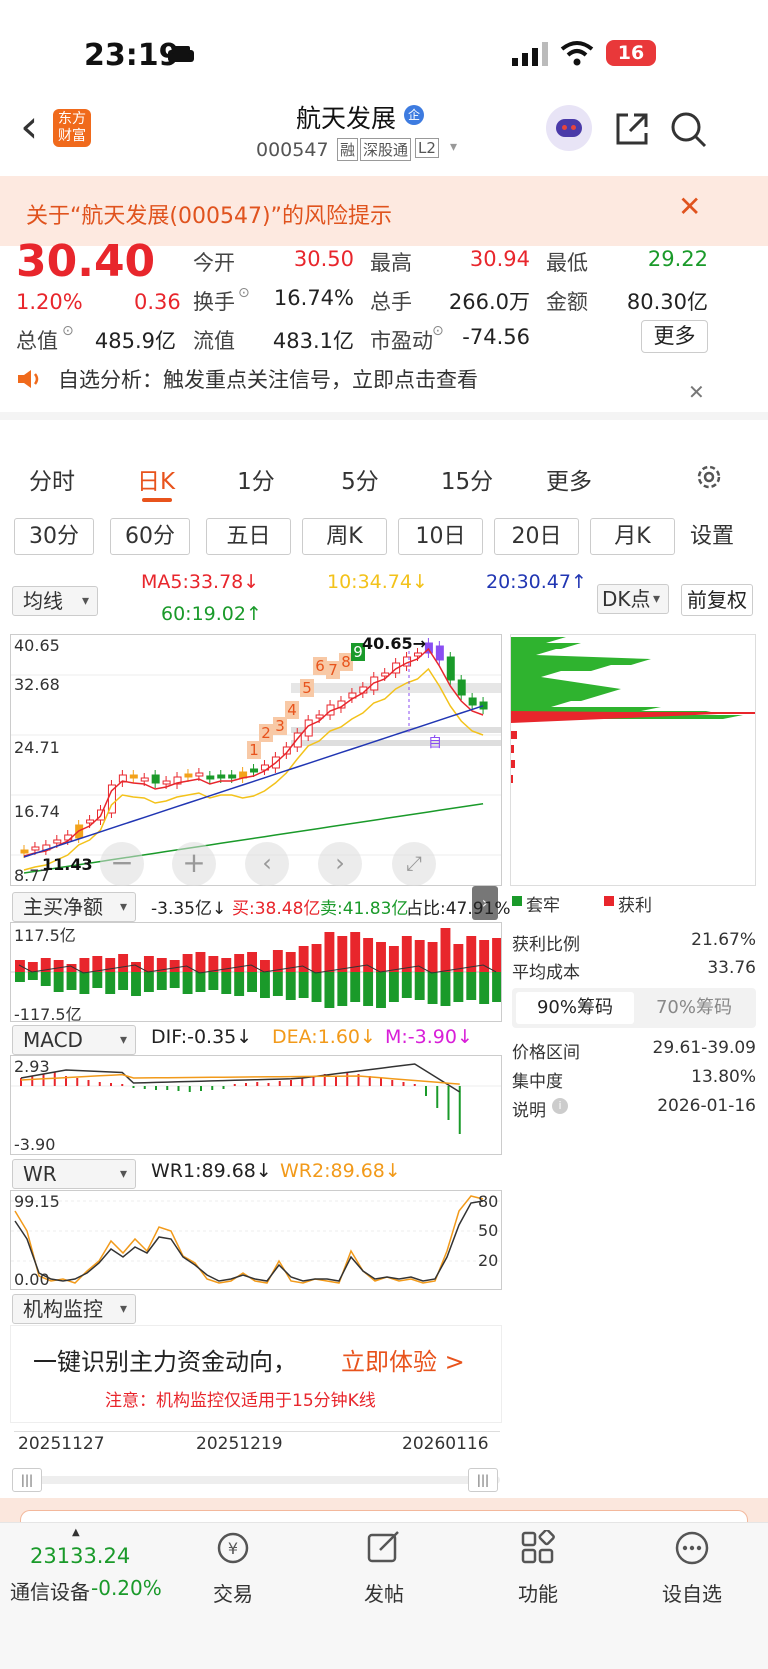 This screenshot has width=768, height=1669. I want to click on tab-1min: 1分, so click(256, 482).